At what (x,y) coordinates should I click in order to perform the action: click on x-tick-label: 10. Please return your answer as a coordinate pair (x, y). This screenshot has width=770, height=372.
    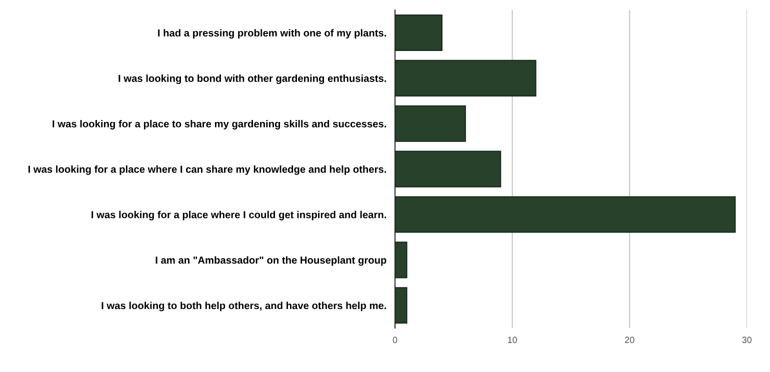
    Looking at the image, I should click on (512, 340).